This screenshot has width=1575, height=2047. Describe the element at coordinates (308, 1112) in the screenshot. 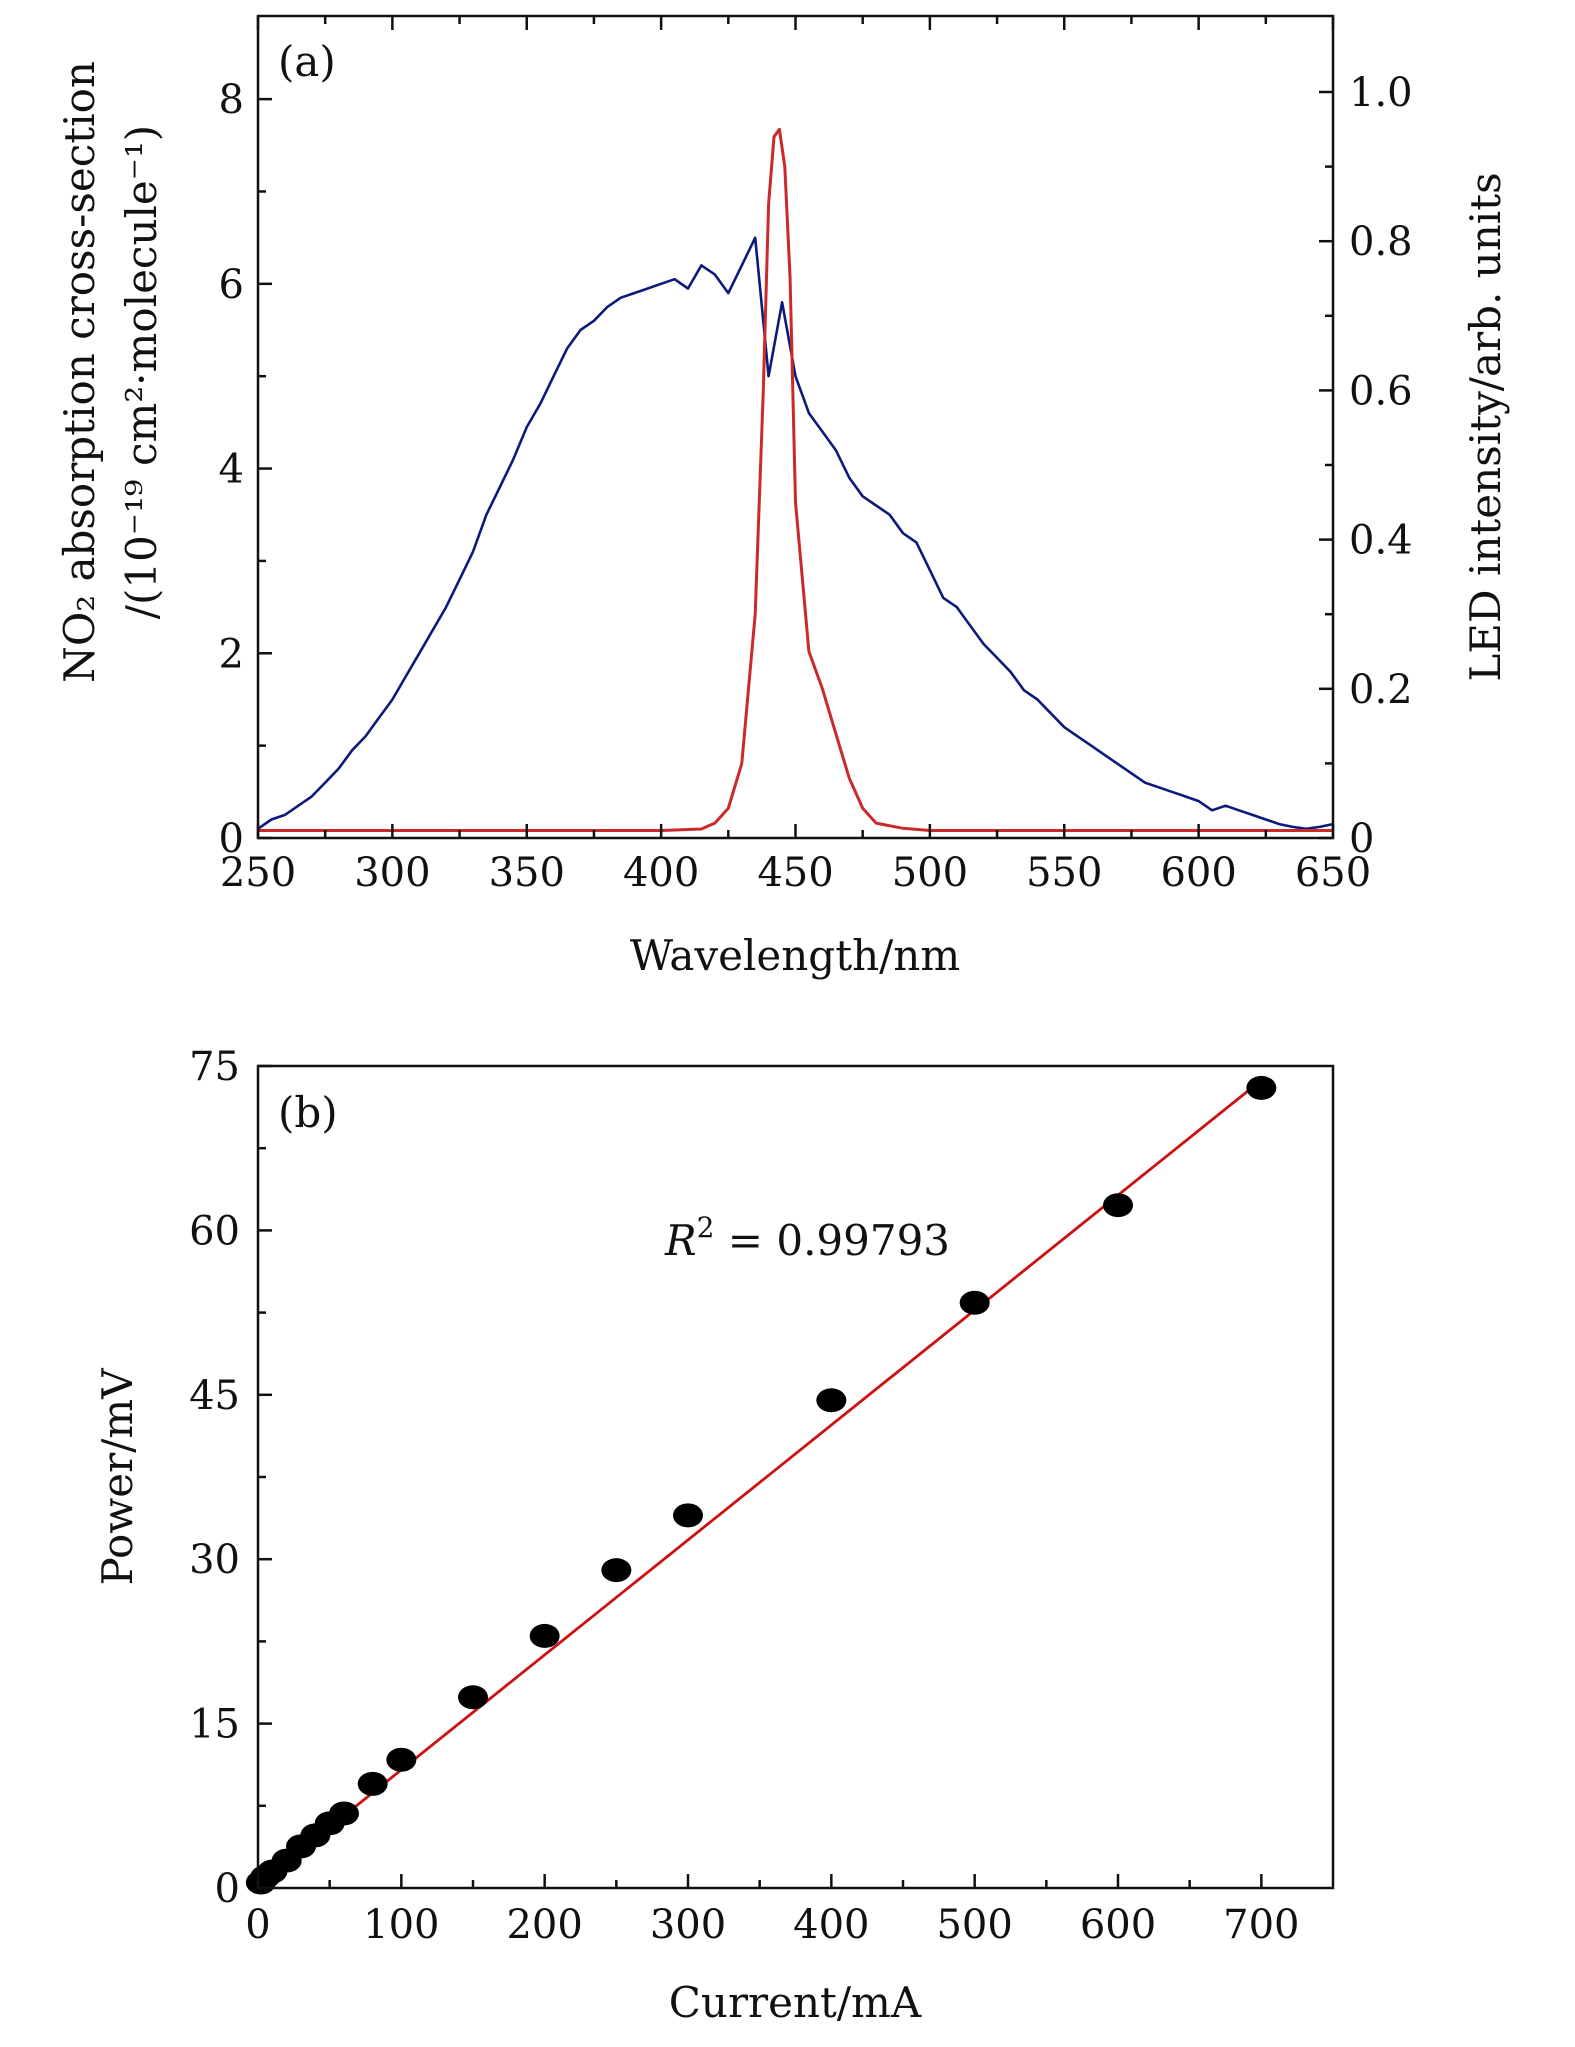

I see `panel-b-label: (b)` at that location.